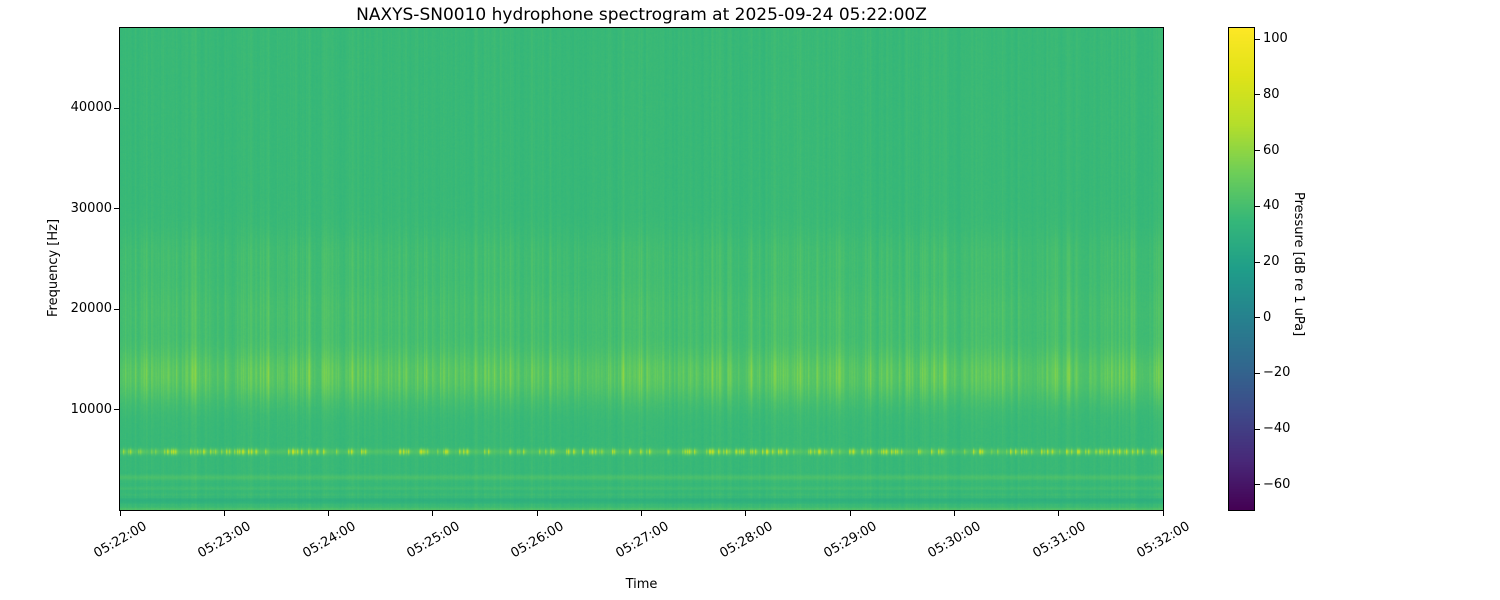 Image resolution: width=1500 pixels, height=600 pixels. I want to click on colorbar, so click(1241, 269).